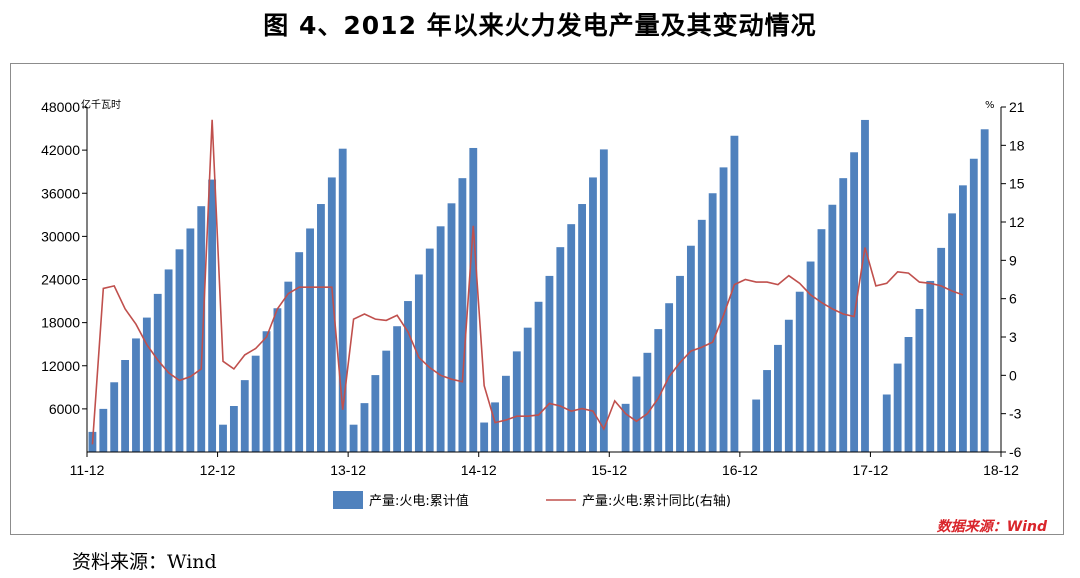 This screenshot has height=578, width=1080. I want to click on x-tick-label: 16-12, so click(740, 470).